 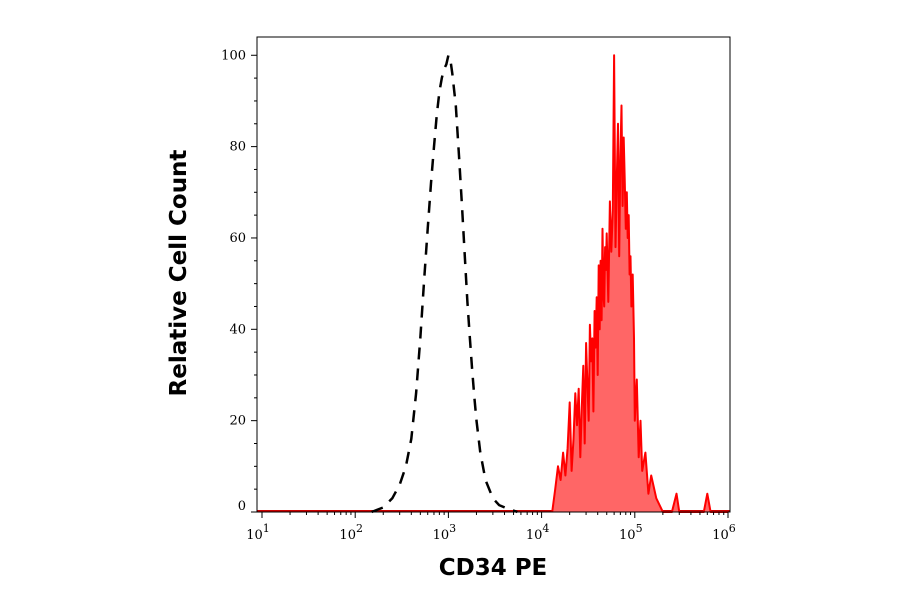 I want to click on x-tick-label: 10⁴, so click(x=538, y=532).